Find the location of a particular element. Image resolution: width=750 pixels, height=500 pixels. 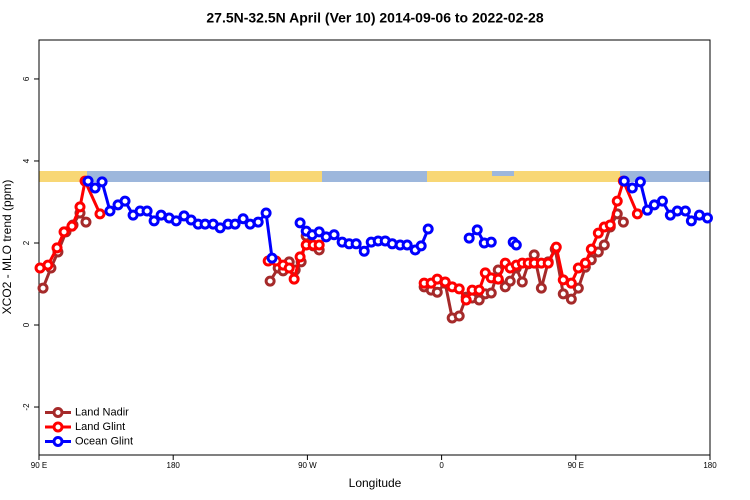

y-tick-label: -2 is located at coordinates (26, 407).